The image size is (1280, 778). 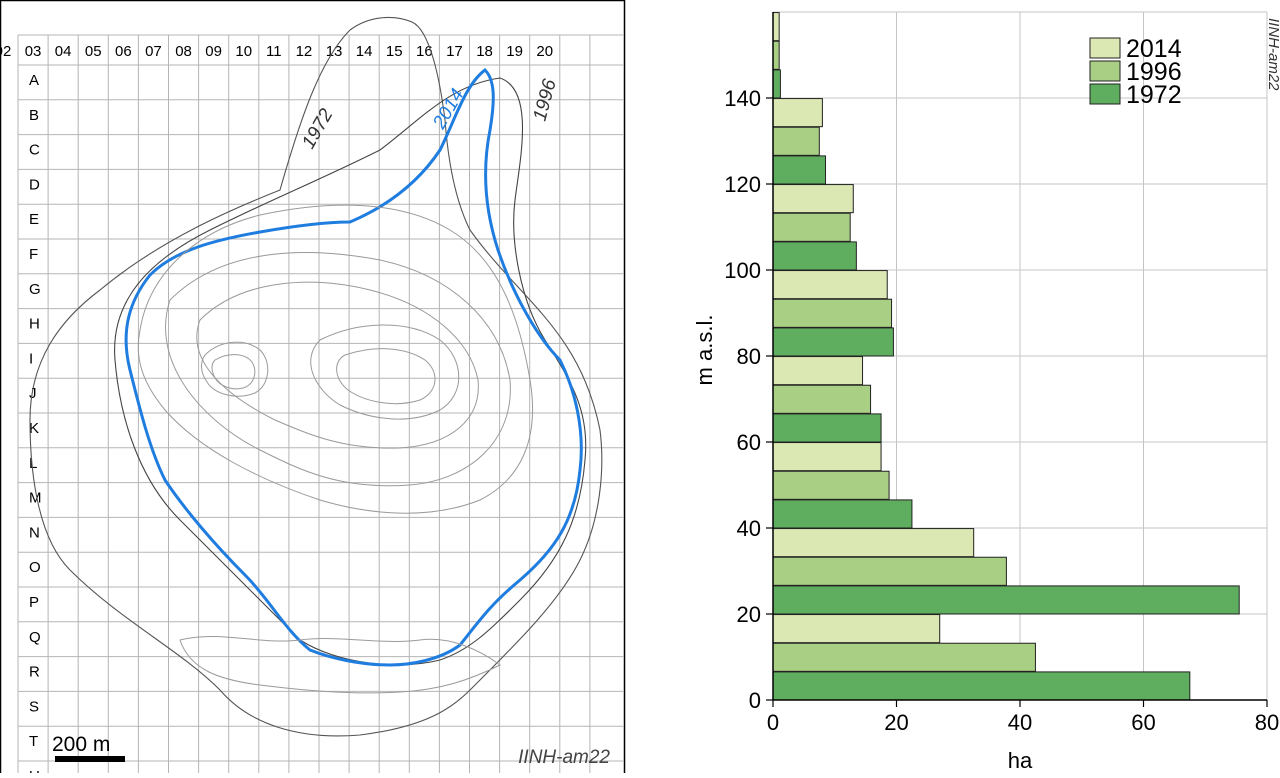 I want to click on map-row-label: T, so click(x=33, y=741).